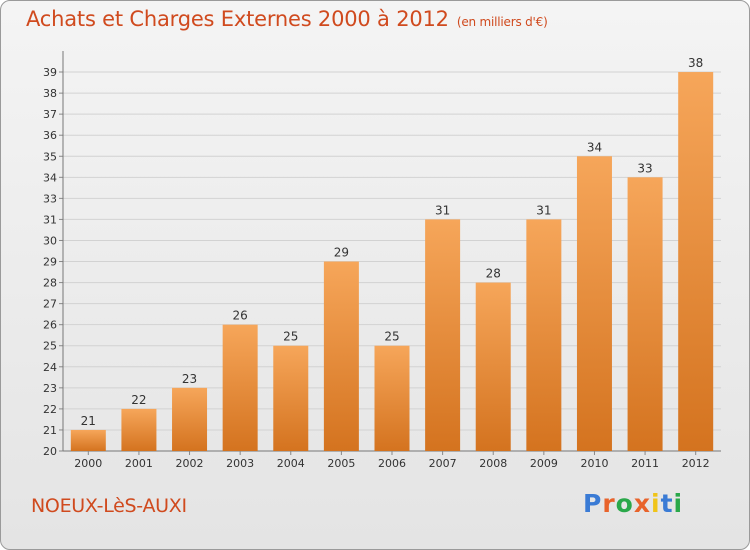 The height and width of the screenshot is (550, 750). Describe the element at coordinates (544, 463) in the screenshot. I see `x-tick-label: 2009` at that location.